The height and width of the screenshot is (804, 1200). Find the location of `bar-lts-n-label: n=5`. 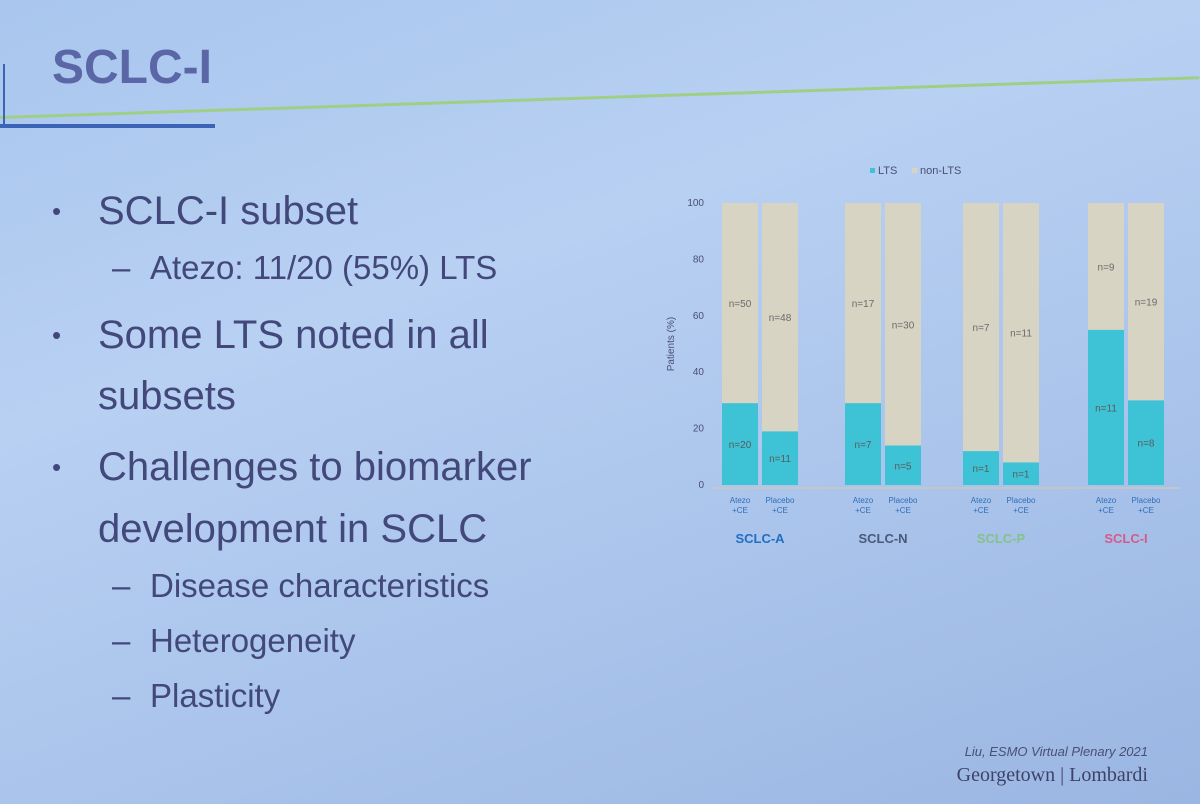

bar-lts-n-label: n=5 is located at coordinates (903, 466).